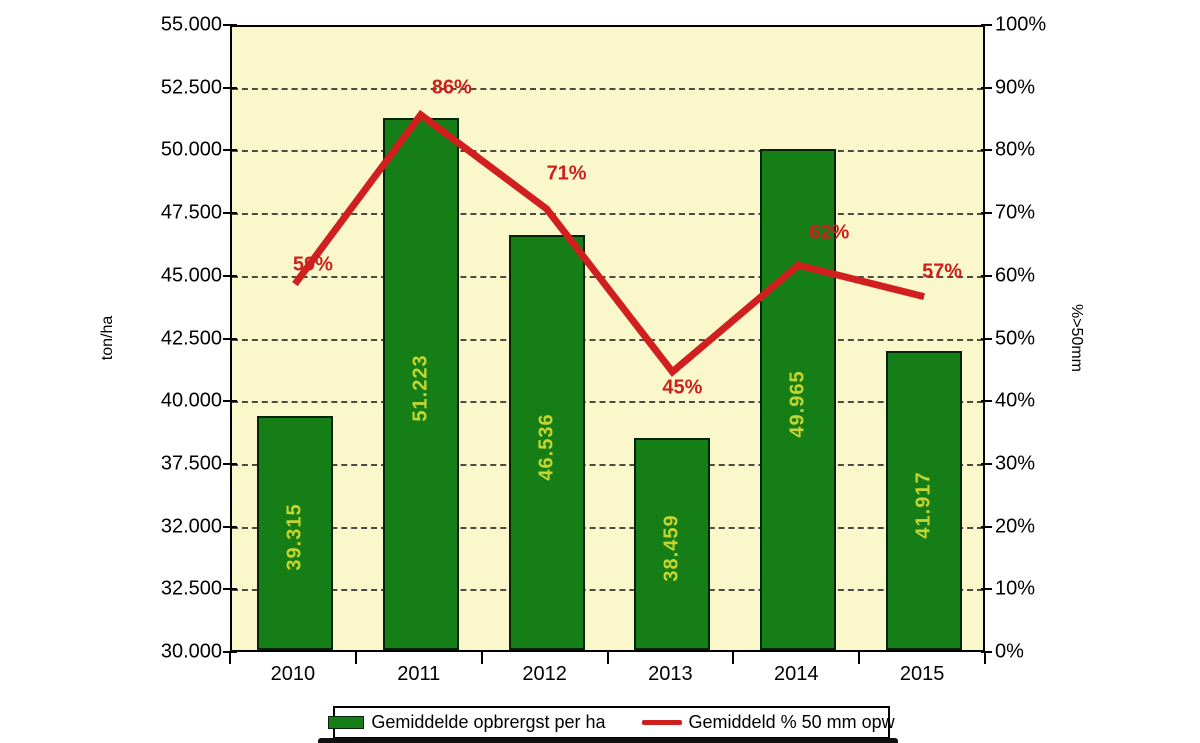 The height and width of the screenshot is (743, 1200). Describe the element at coordinates (191, 24) in the screenshot. I see `left-axis-tick-label: 55.000` at that location.